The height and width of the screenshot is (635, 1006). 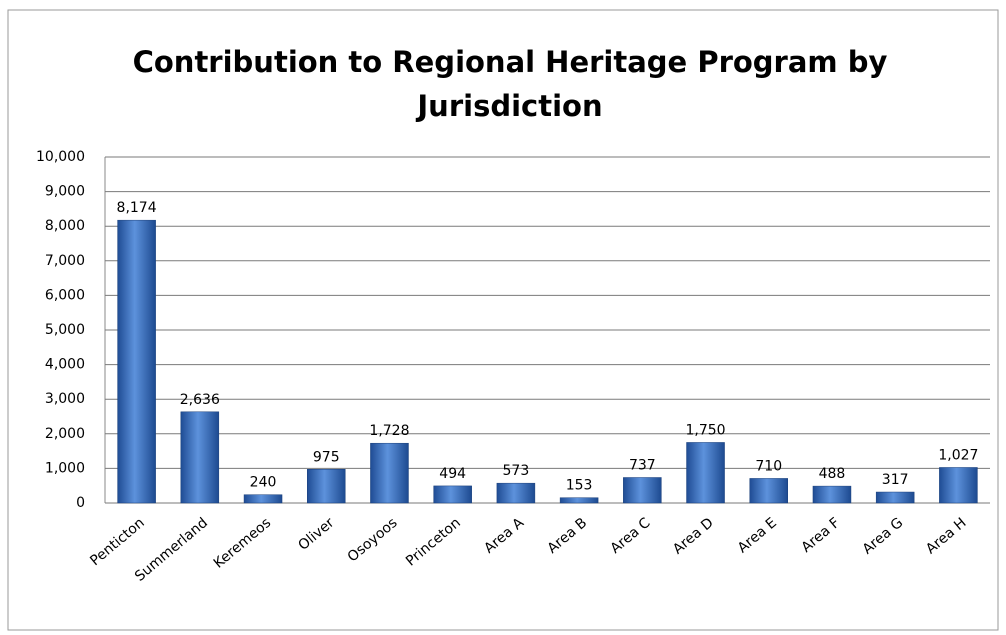 What do you see at coordinates (60, 157) in the screenshot?
I see `y-tick-label: 10,000` at bounding box center [60, 157].